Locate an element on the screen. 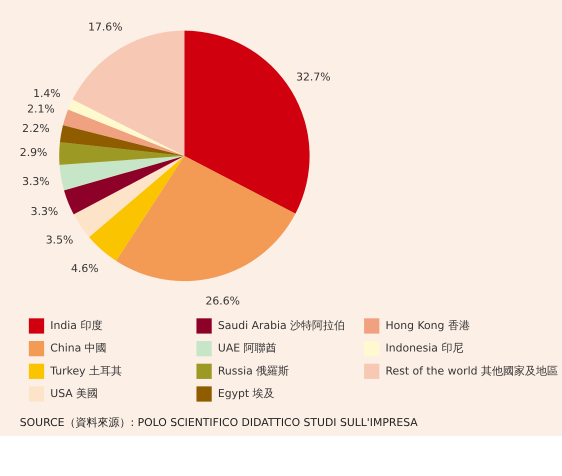 This screenshot has width=562, height=476. legend-label: Hong Kong 香港 is located at coordinates (428, 325).